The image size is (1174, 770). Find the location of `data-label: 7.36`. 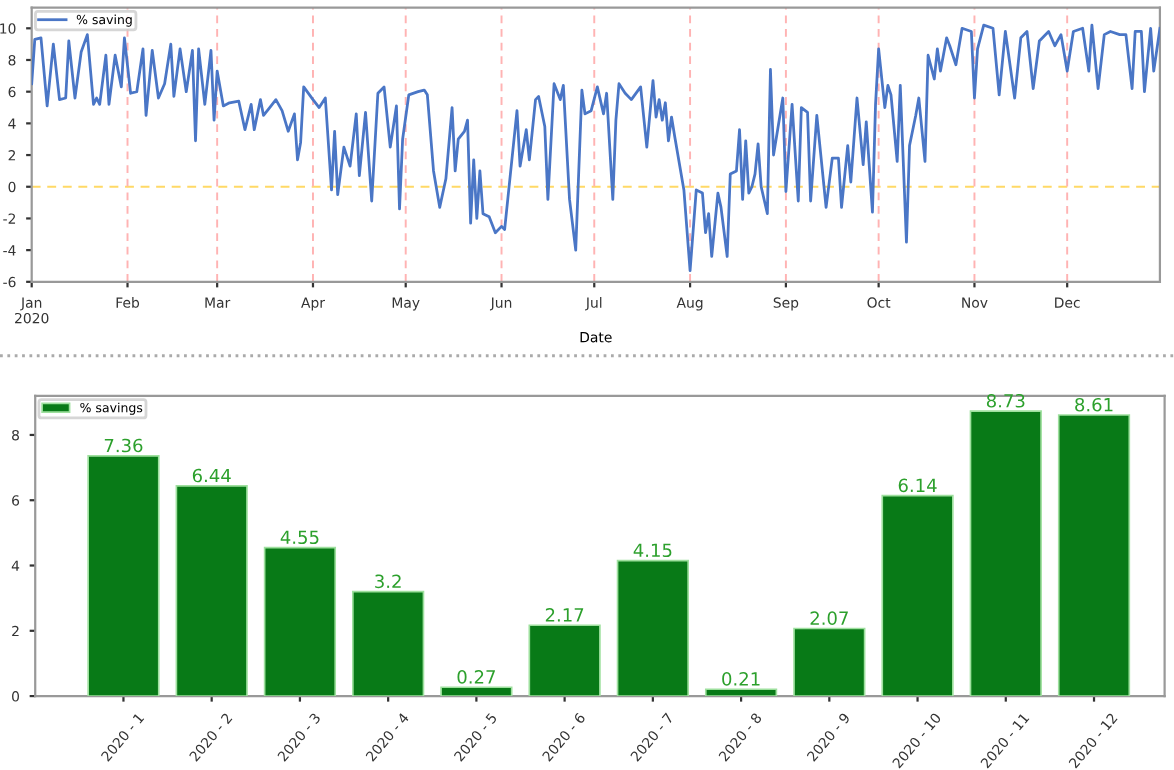

data-label: 7.36 is located at coordinates (123, 445).